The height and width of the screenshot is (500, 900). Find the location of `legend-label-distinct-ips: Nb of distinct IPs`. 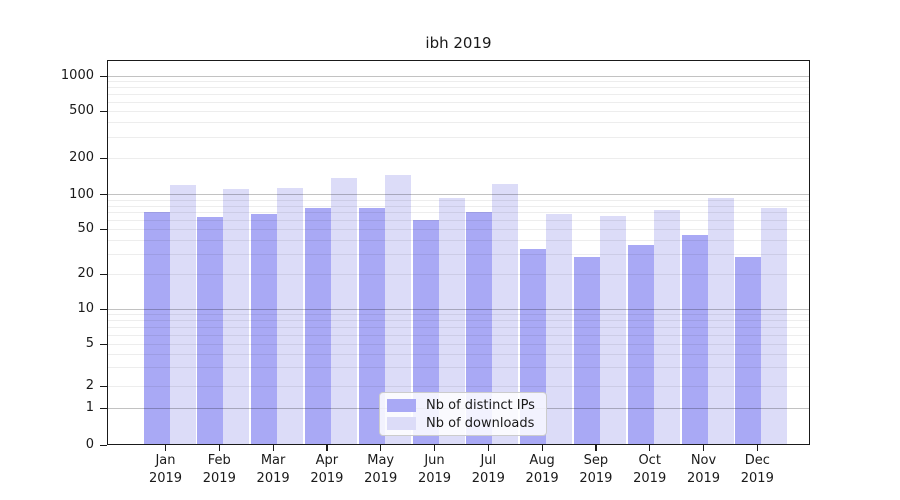

legend-label-distinct-ips: Nb of distinct IPs is located at coordinates (480, 405).